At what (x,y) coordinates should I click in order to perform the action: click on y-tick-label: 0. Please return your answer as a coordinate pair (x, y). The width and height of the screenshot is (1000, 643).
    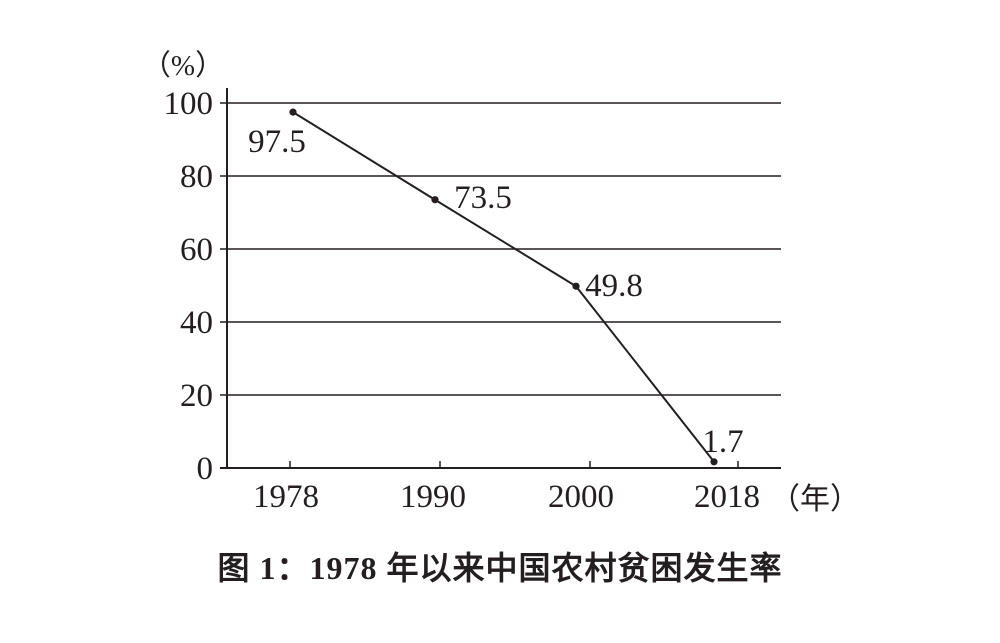
    Looking at the image, I should click on (205, 469).